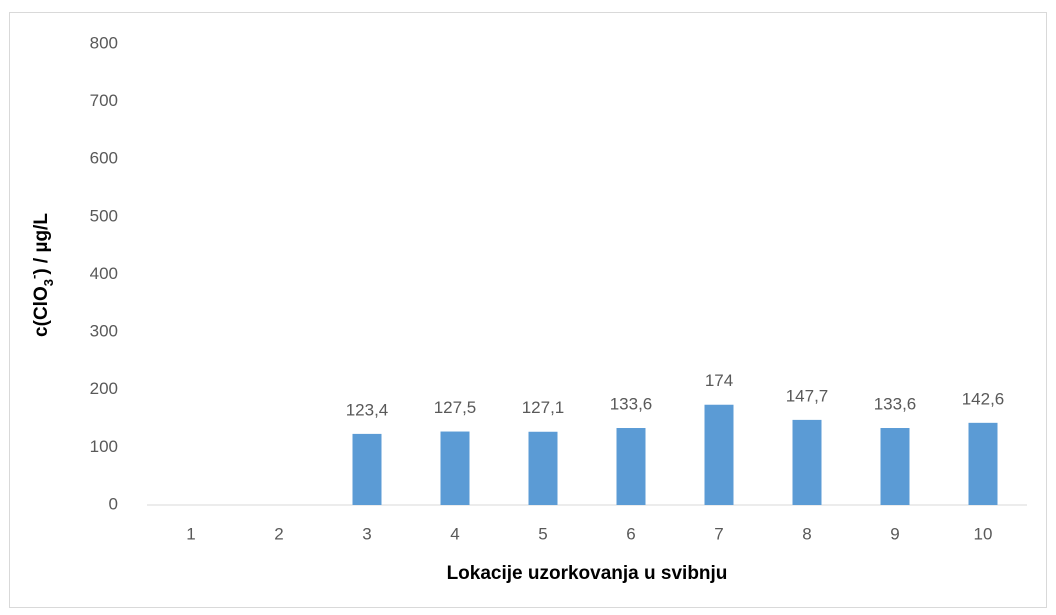 This screenshot has width=1056, height=615. I want to click on y-axis-title: c(ClO3-) / µg/L, so click(41, 275).